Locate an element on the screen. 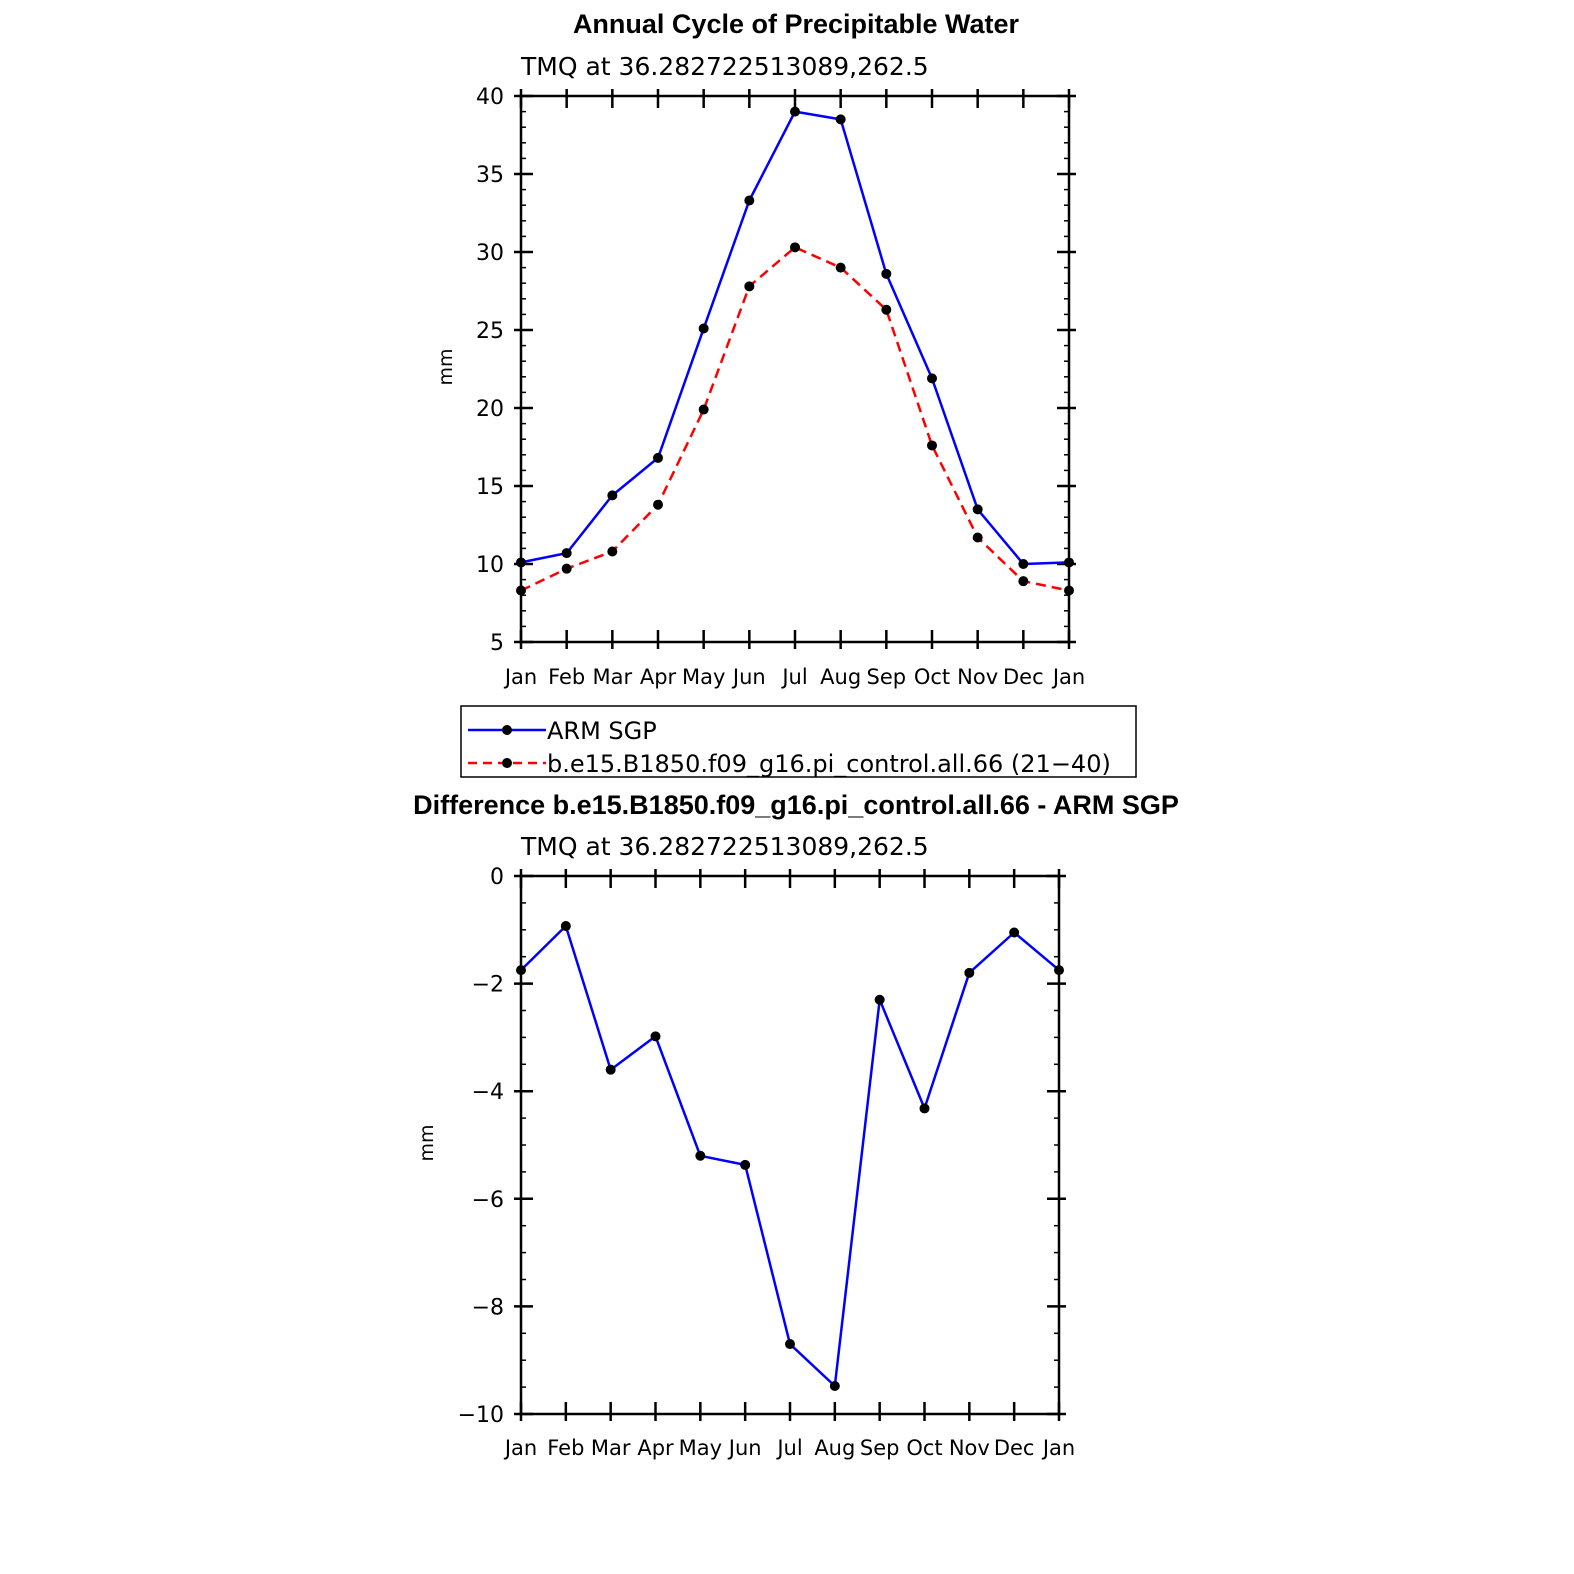  y-tick-label: 0 is located at coordinates (497, 877).